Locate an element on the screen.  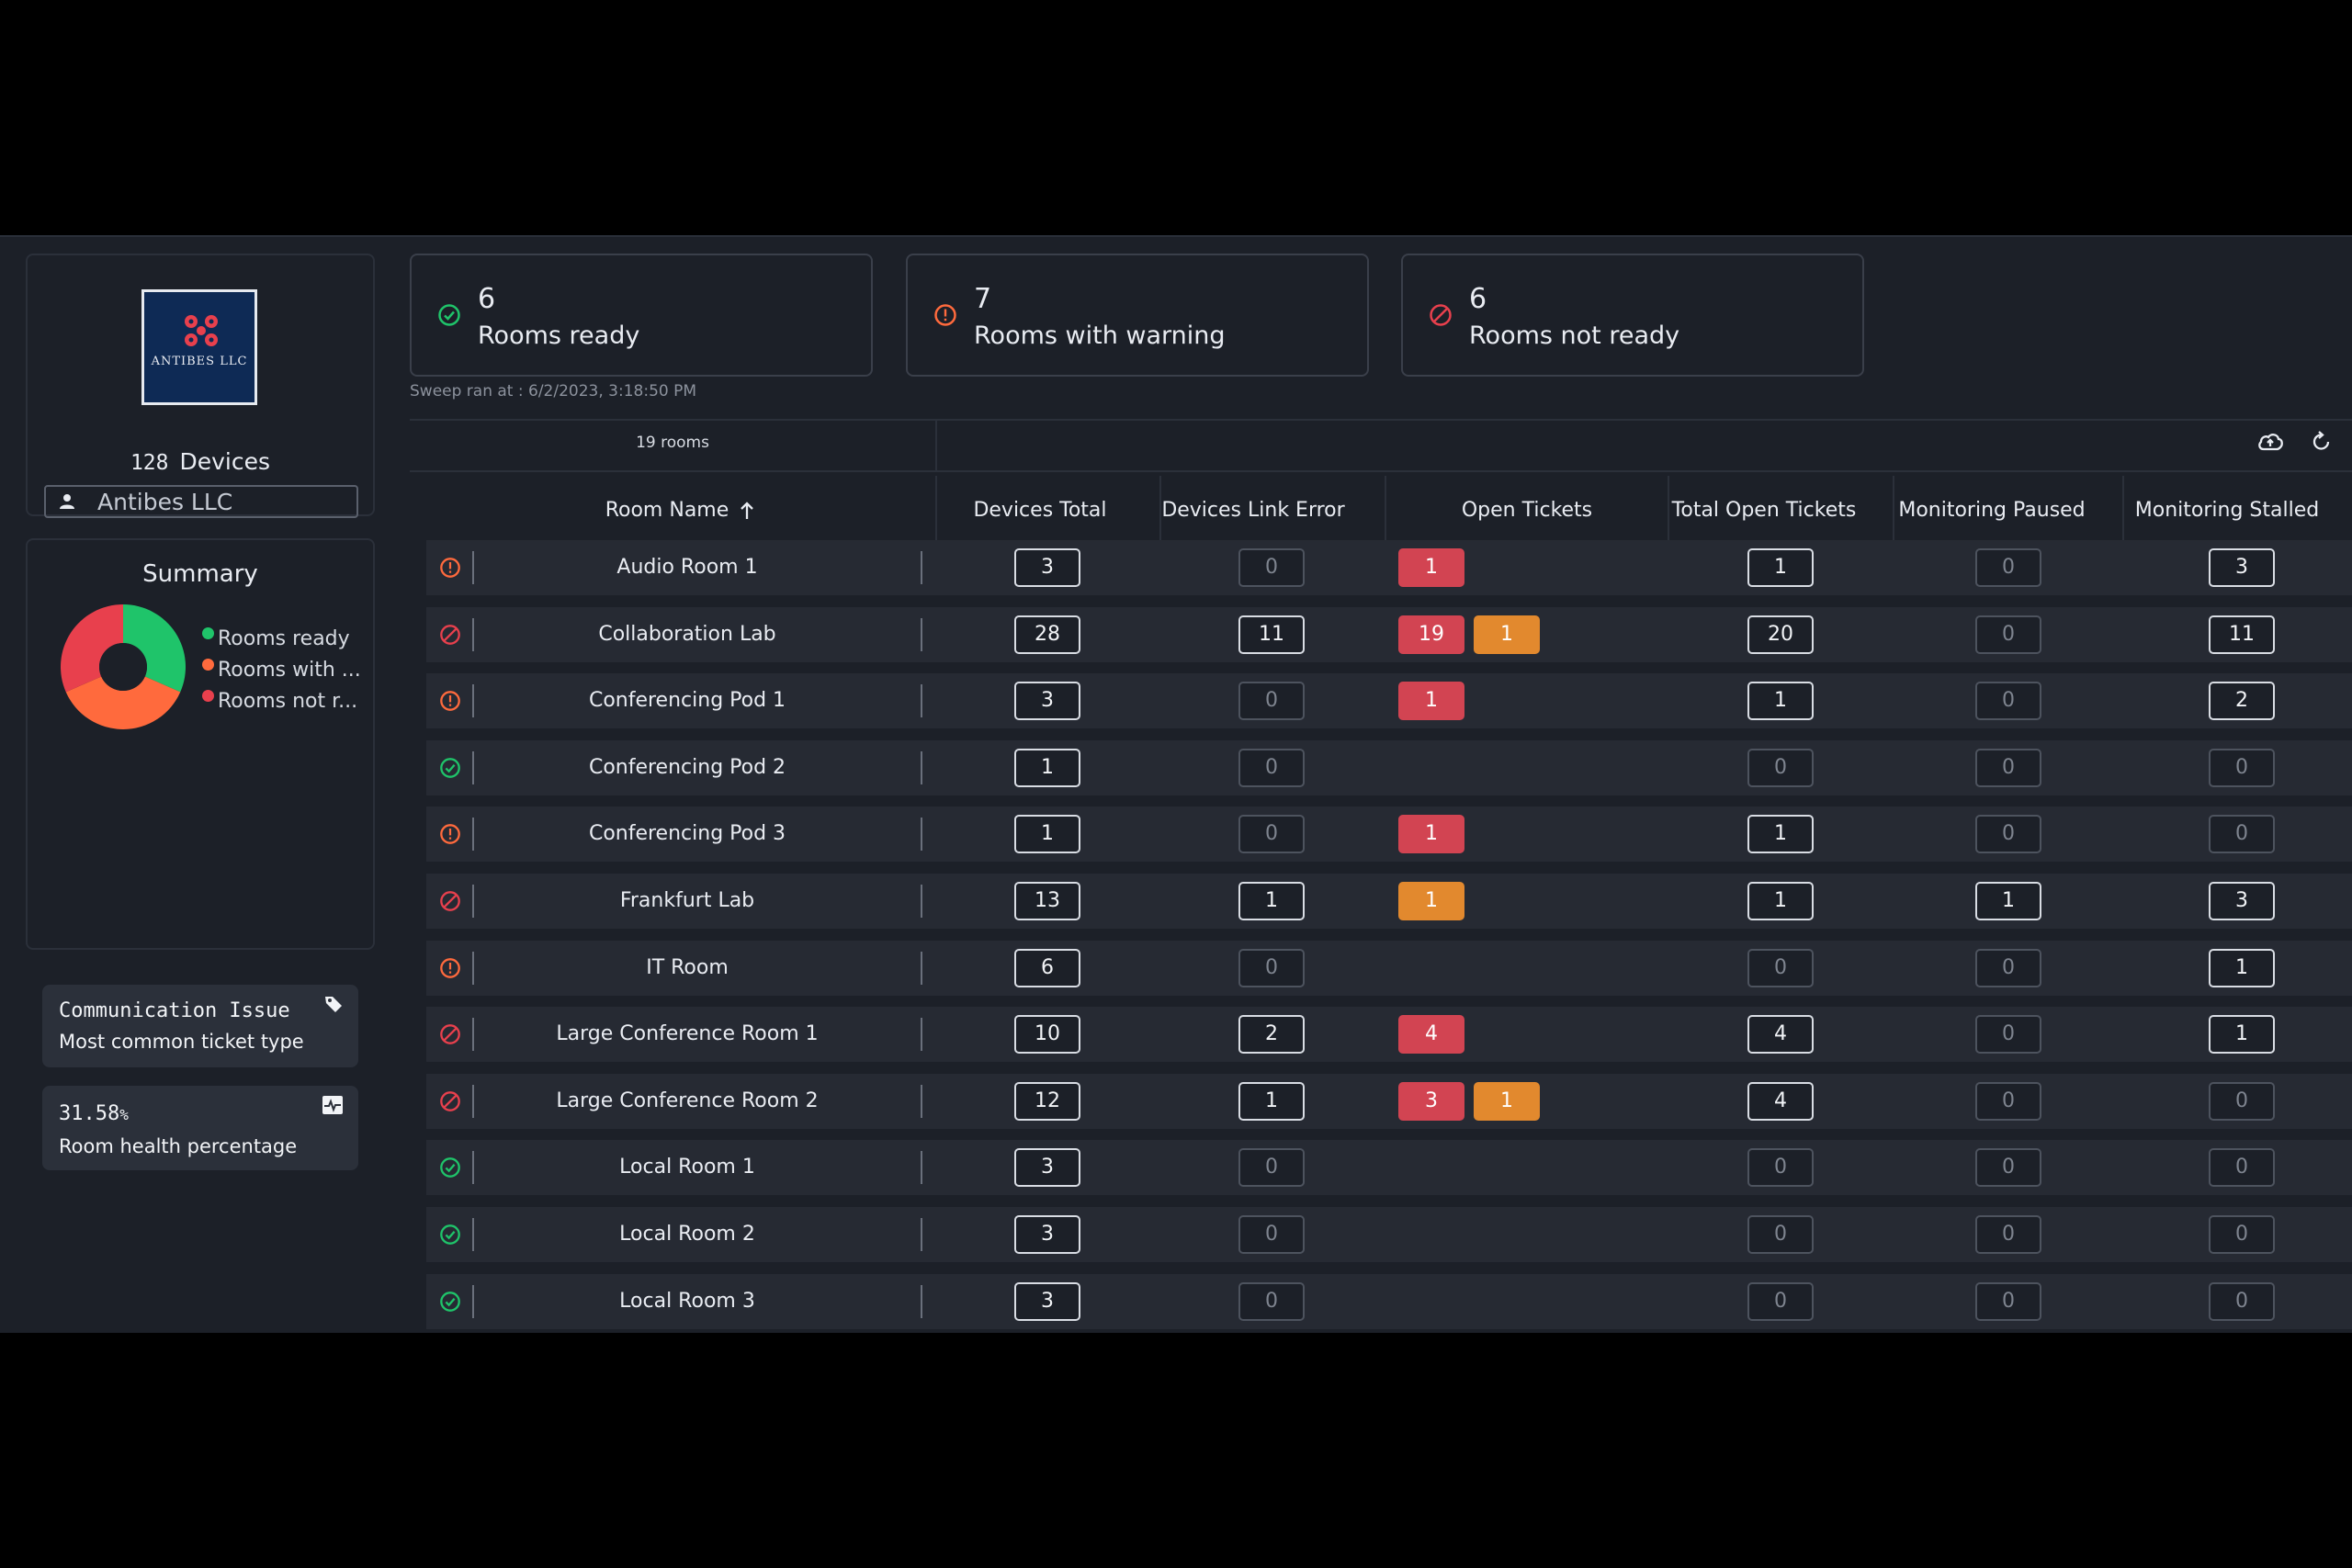
table-row: Conferencing Pod 2 1 0 0 0 0 is located at coordinates (1389, 767).